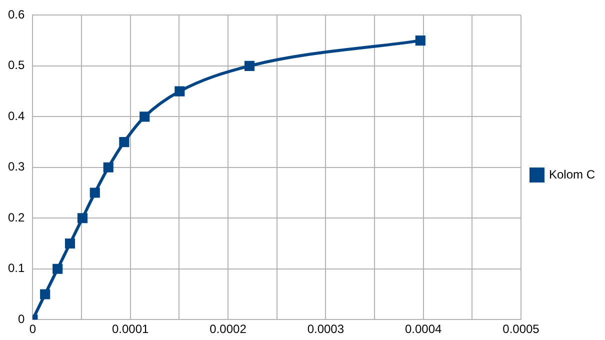 This screenshot has width=605, height=340. I want to click on y-tick-label: 0.6, so click(16, 15).